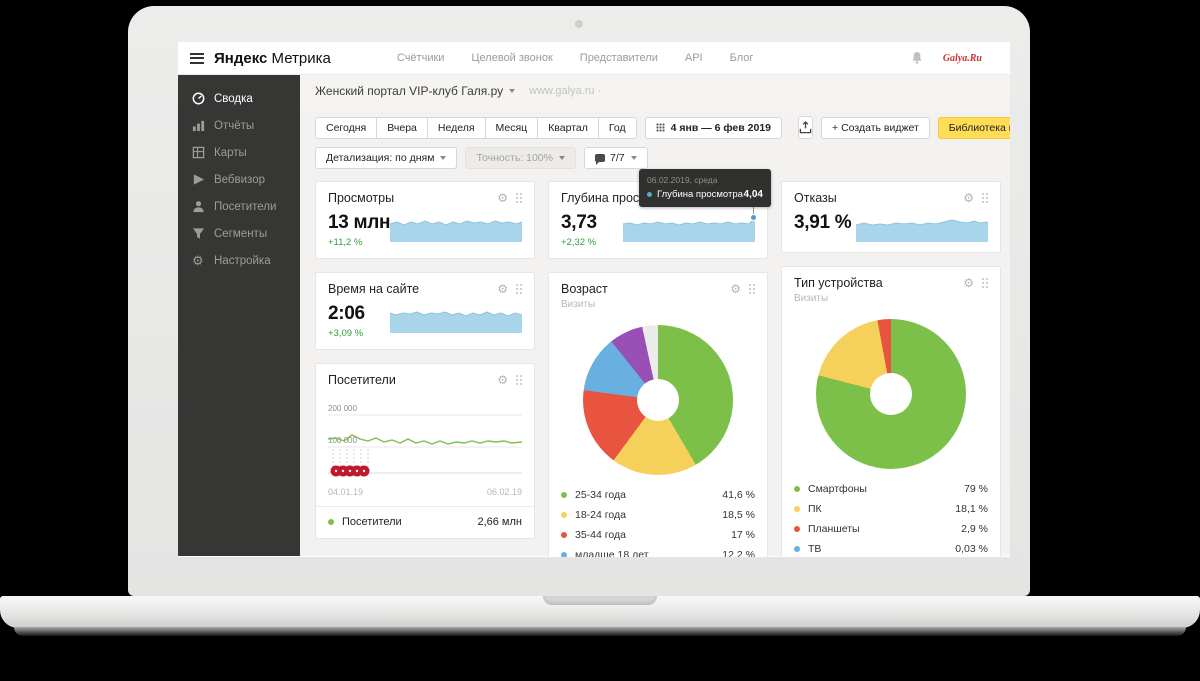 The height and width of the screenshot is (681, 1200). Describe the element at coordinates (199, 179) in the screenshot. I see `play-icon` at that location.